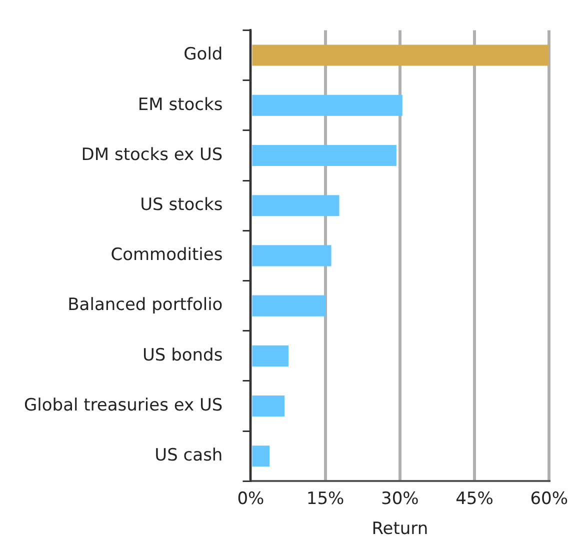 This screenshot has height=544, width=576. Describe the element at coordinates (182, 355) in the screenshot. I see `y-tick-label: US bonds` at that location.